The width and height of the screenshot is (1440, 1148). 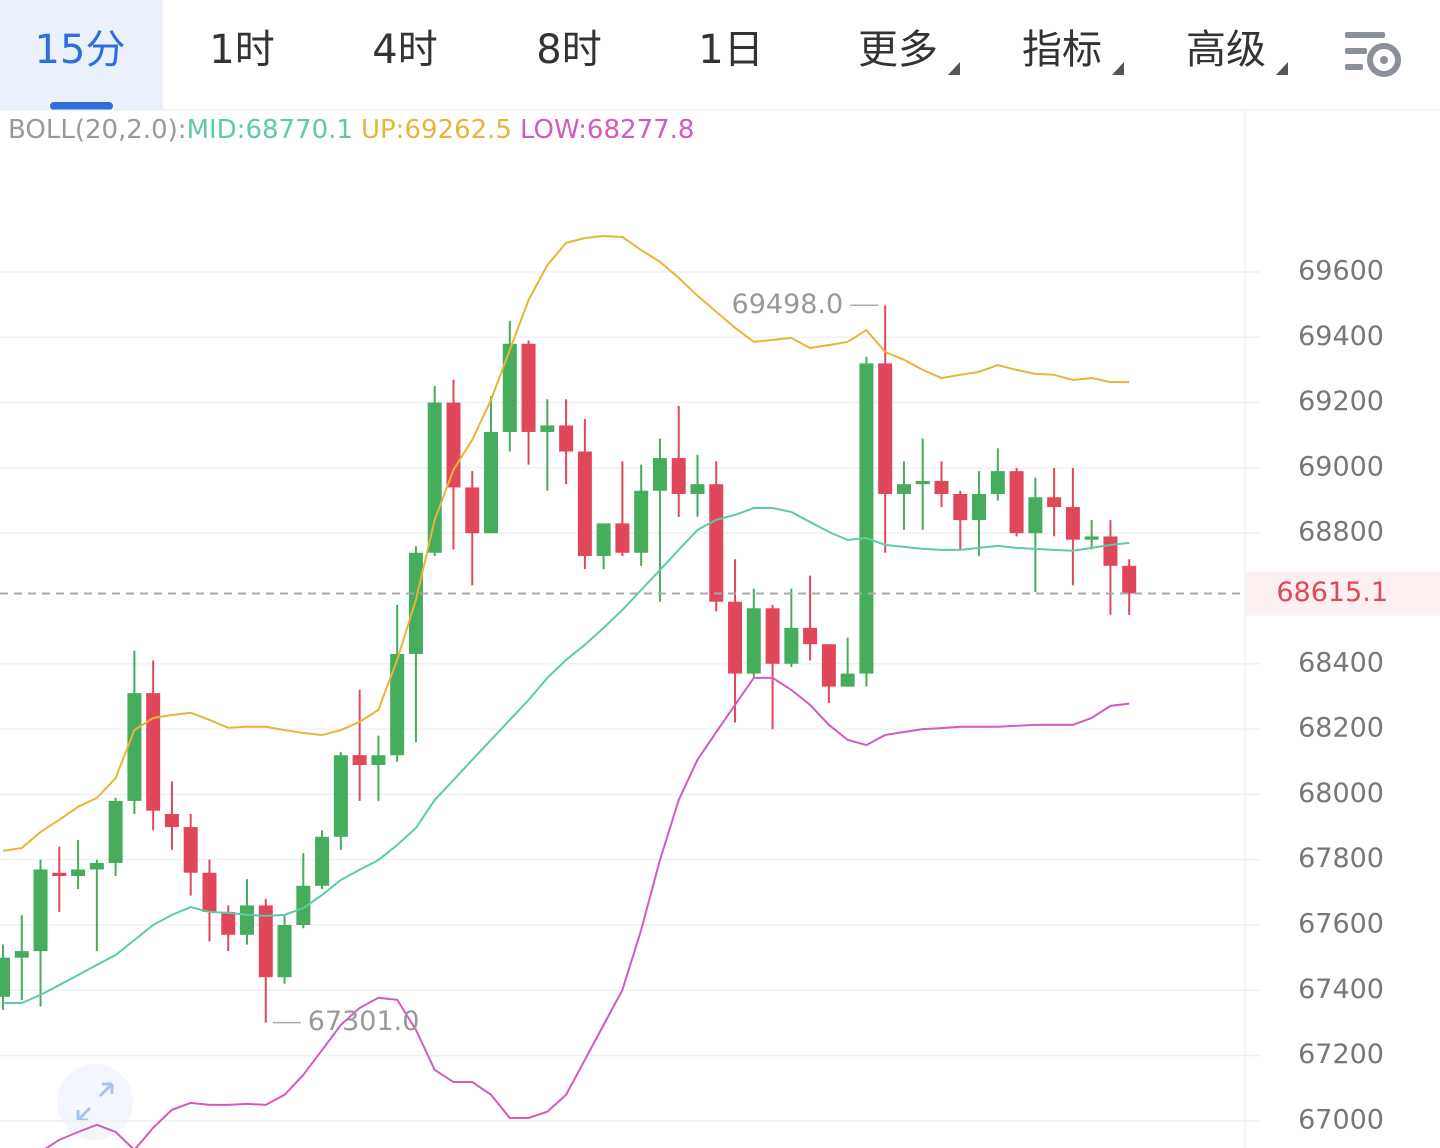 What do you see at coordinates (1341, 923) in the screenshot?
I see `y-tick-label: 67600` at bounding box center [1341, 923].